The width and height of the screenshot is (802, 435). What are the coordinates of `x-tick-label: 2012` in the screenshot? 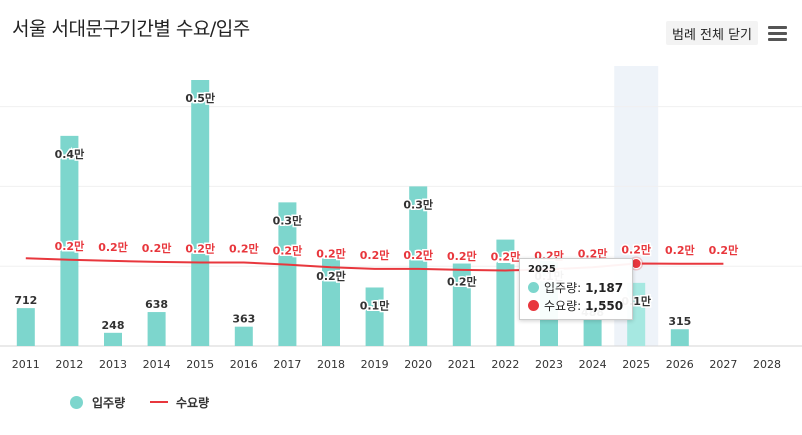 It's located at (69, 364).